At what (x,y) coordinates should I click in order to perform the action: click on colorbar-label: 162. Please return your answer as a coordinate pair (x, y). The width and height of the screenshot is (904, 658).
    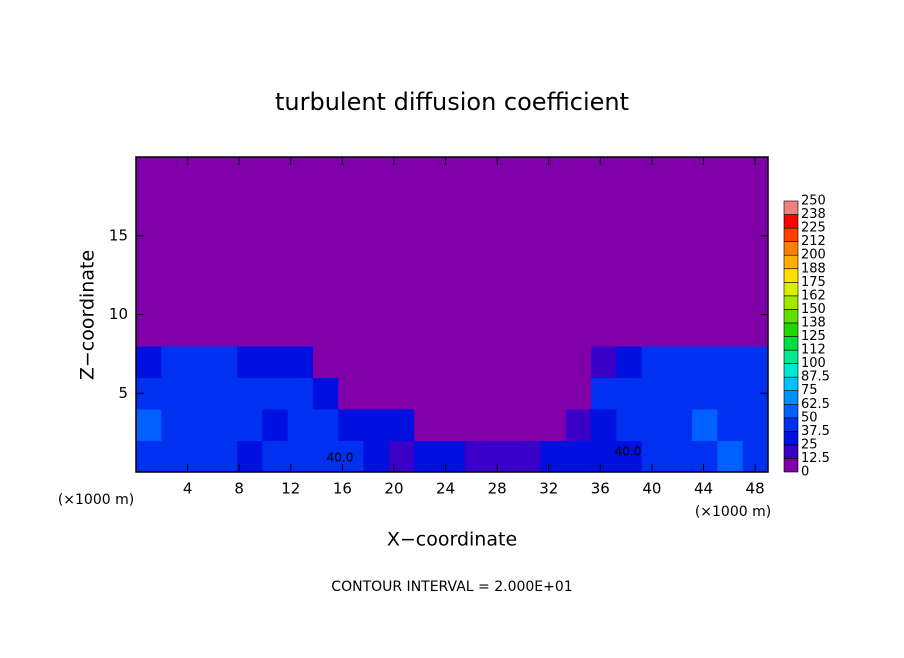
    Looking at the image, I should click on (813, 295).